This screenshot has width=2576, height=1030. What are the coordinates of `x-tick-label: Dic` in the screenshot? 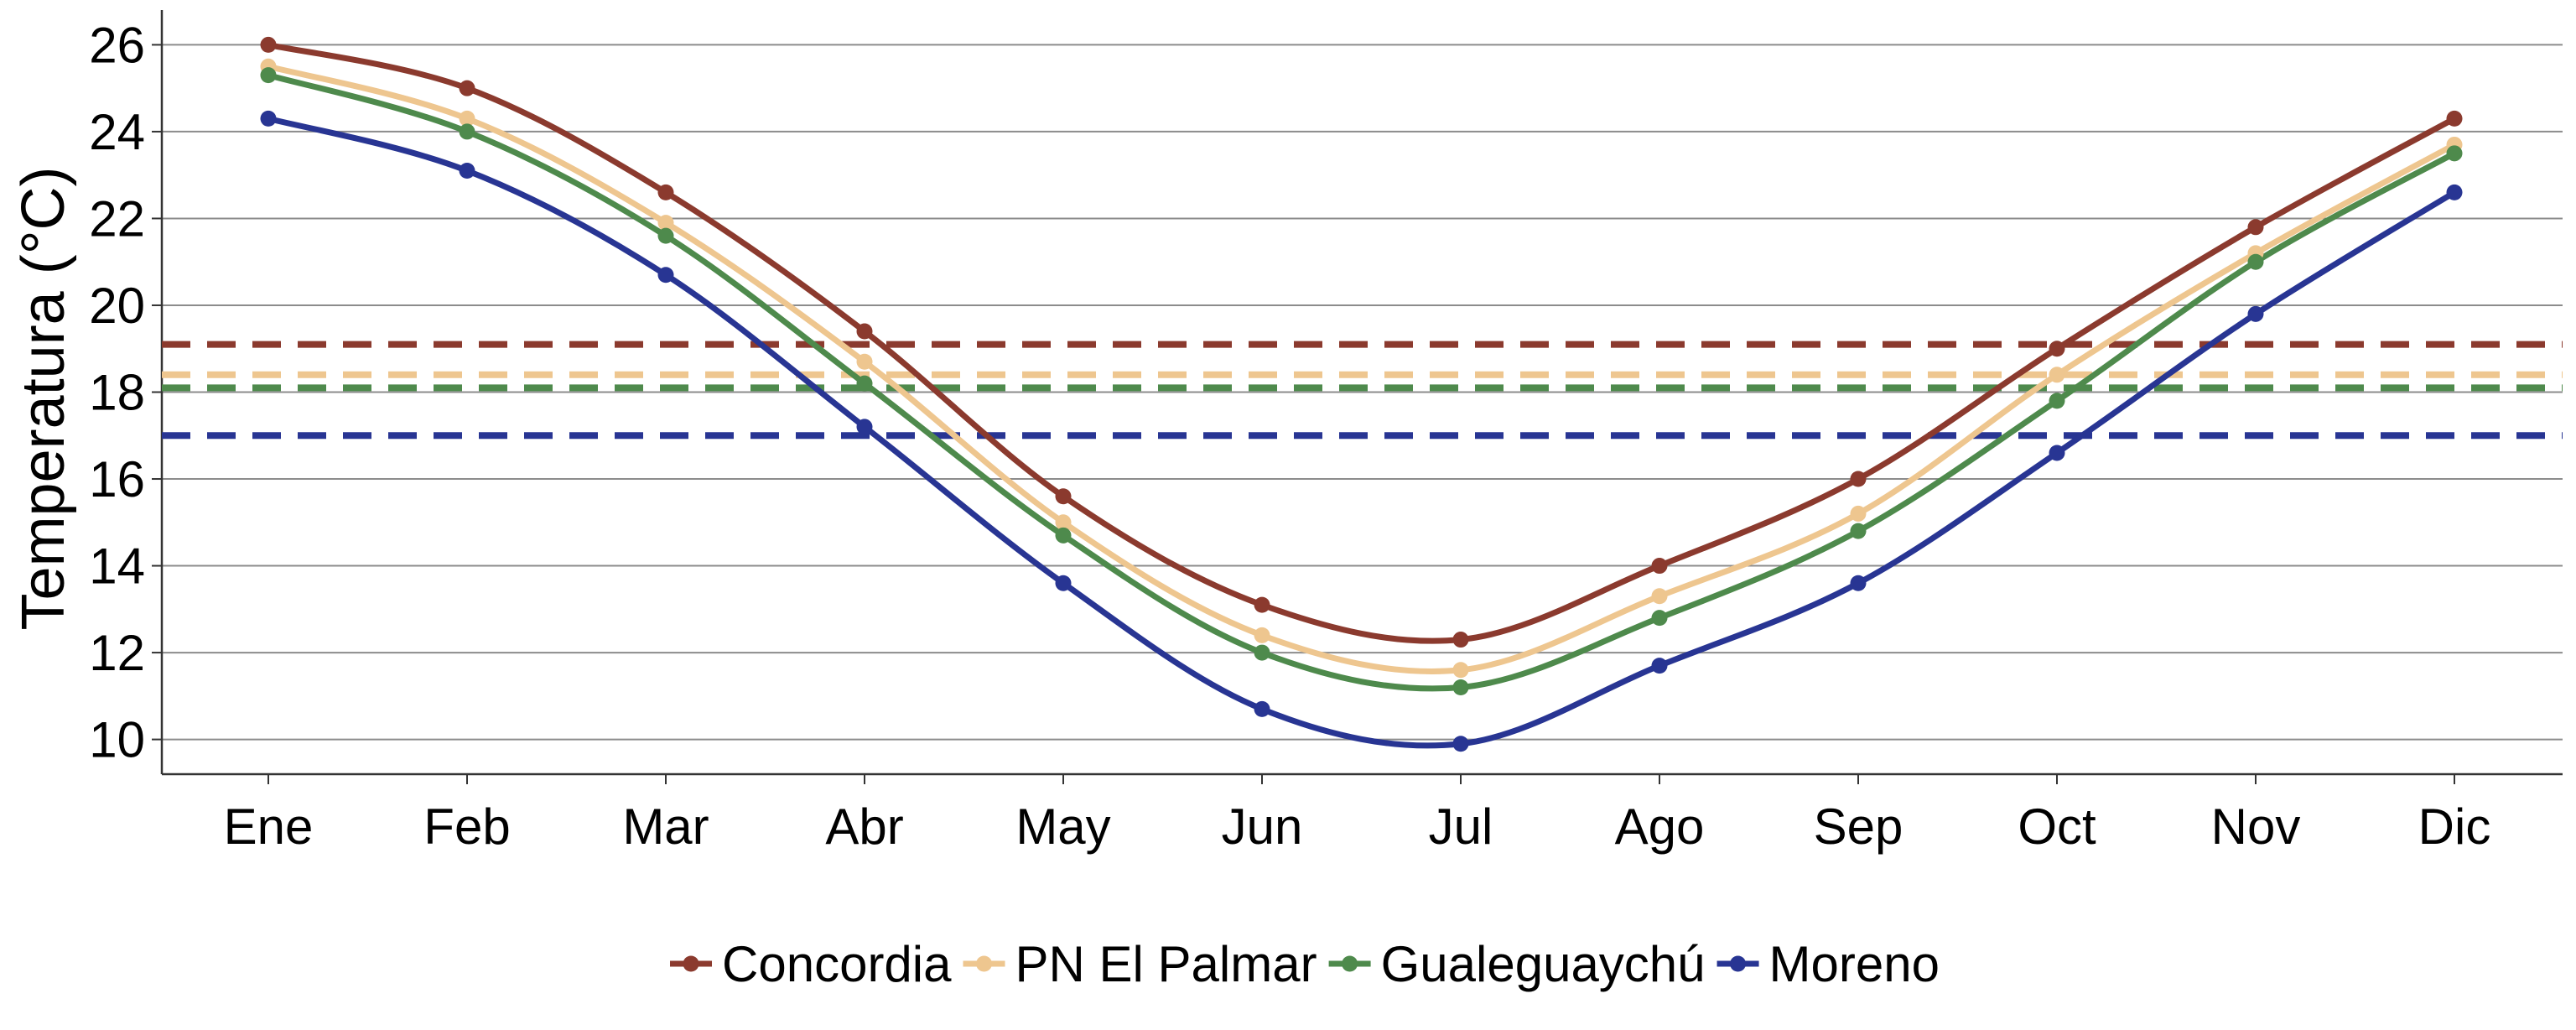 It's located at (2454, 827).